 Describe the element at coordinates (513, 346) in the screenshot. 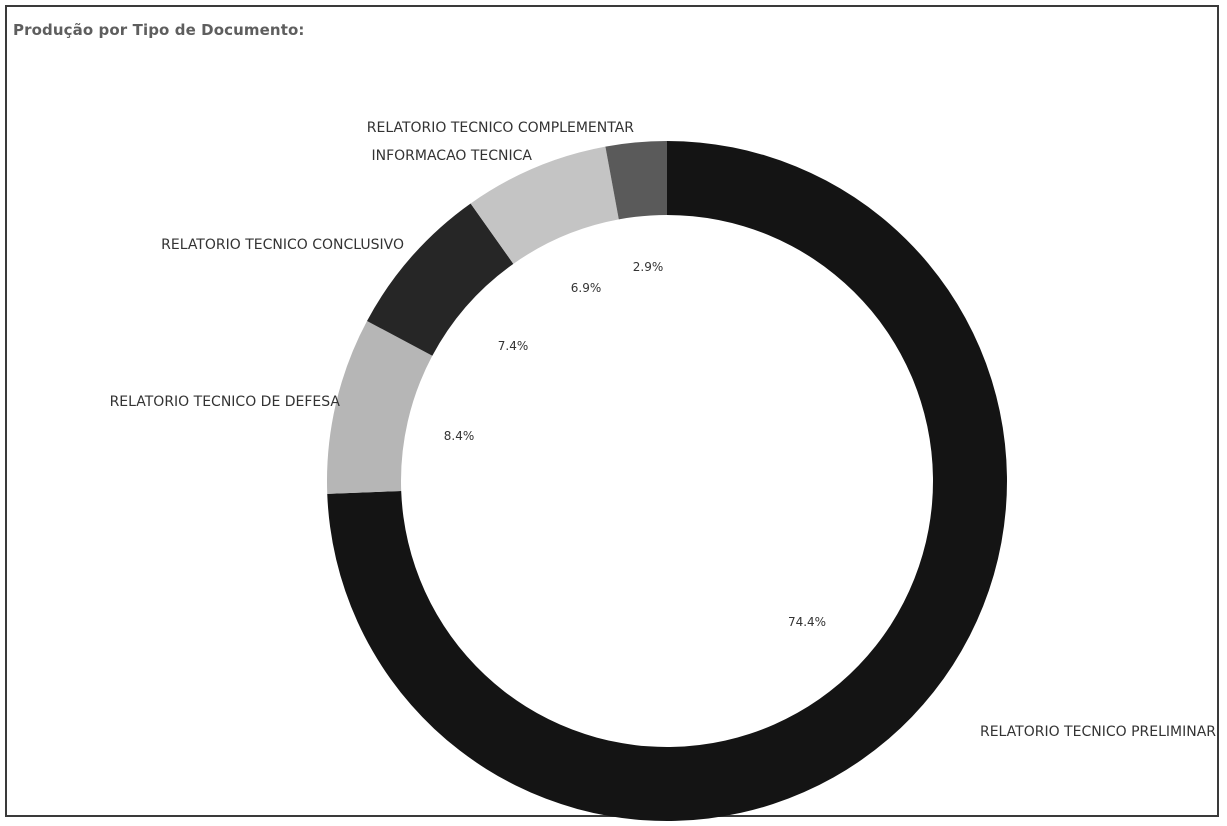

I see `slice-percentage-label: 7.4%` at that location.